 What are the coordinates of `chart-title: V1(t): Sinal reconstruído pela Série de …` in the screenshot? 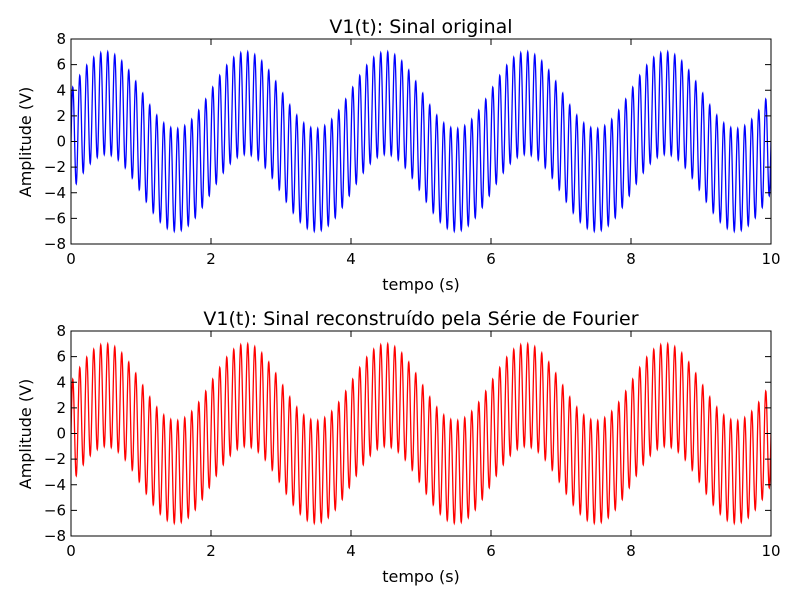 It's located at (420, 319).